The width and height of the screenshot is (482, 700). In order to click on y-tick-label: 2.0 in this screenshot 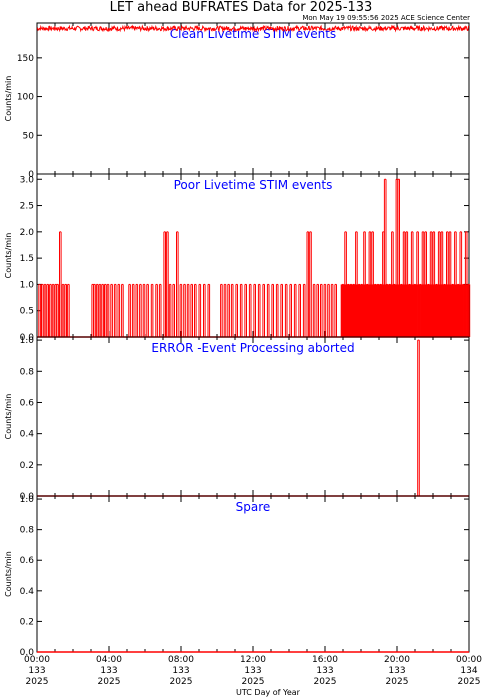, I will do `click(27, 233)`.